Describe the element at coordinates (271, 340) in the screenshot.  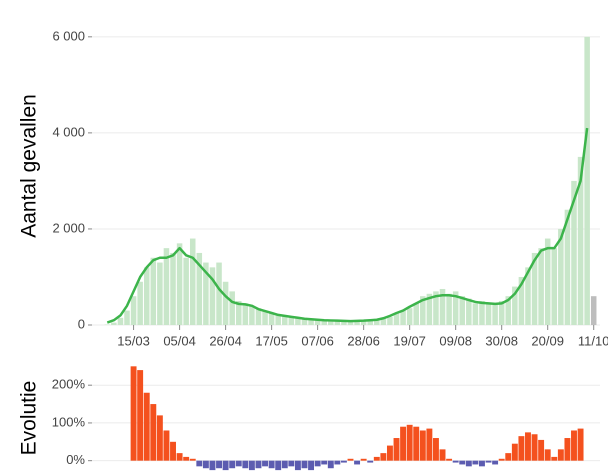
I see `x-tick-label: 17/05` at that location.